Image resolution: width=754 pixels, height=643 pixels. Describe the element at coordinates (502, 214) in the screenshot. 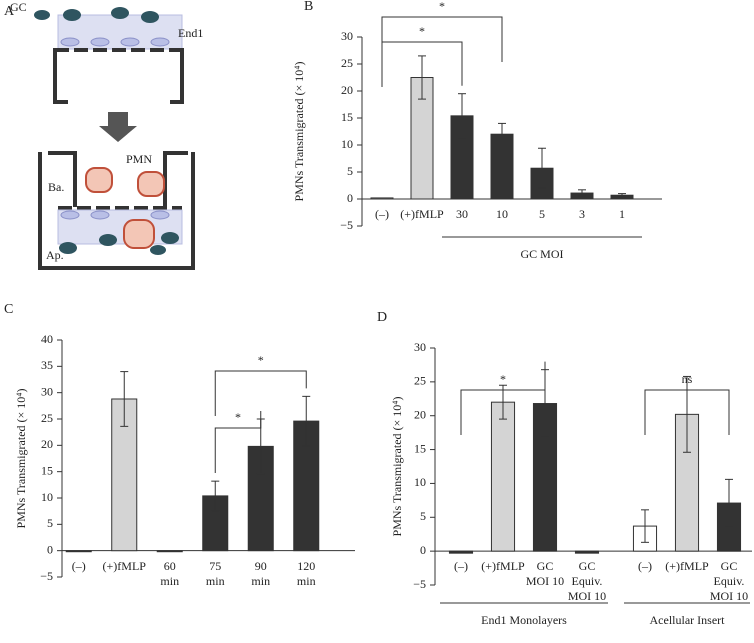

I see `x-tick-label: 10` at that location.